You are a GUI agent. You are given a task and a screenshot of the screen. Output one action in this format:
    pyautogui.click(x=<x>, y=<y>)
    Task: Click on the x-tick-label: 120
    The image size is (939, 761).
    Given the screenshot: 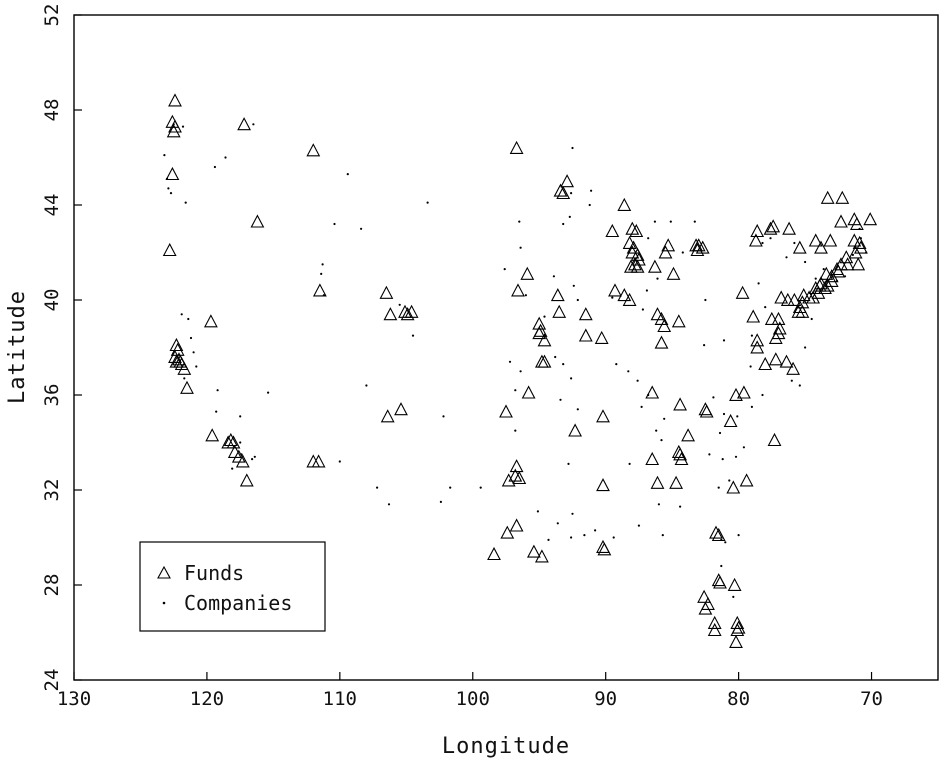 What is the action you would take?
    pyautogui.click(x=207, y=699)
    